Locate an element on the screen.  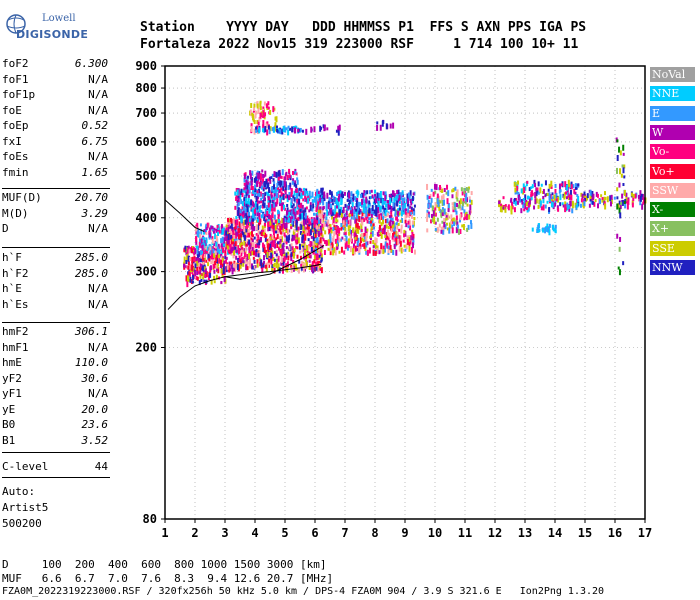
param-name: hmF1 is located at coordinates (15, 347).